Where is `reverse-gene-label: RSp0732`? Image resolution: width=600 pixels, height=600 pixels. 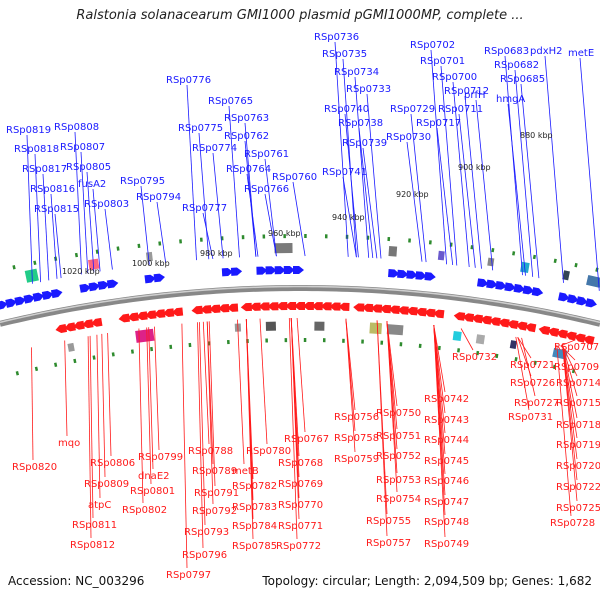
reverse-gene-label: RSp0732 is located at coordinates (474, 357).